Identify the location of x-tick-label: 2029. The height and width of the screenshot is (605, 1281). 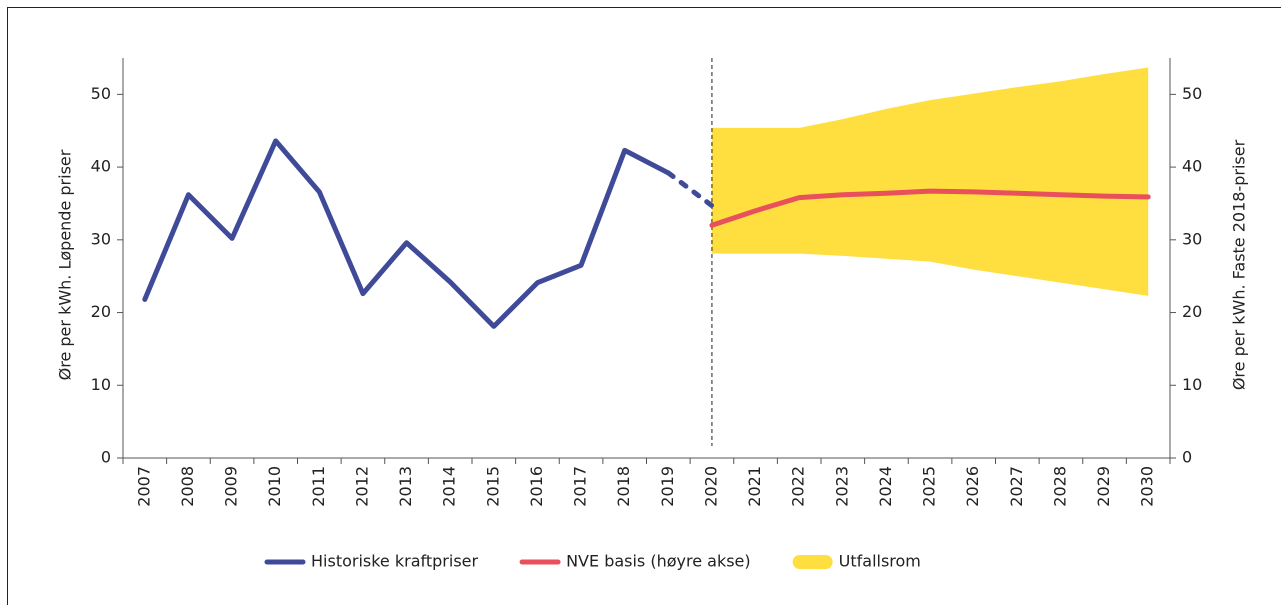
(1103, 486).